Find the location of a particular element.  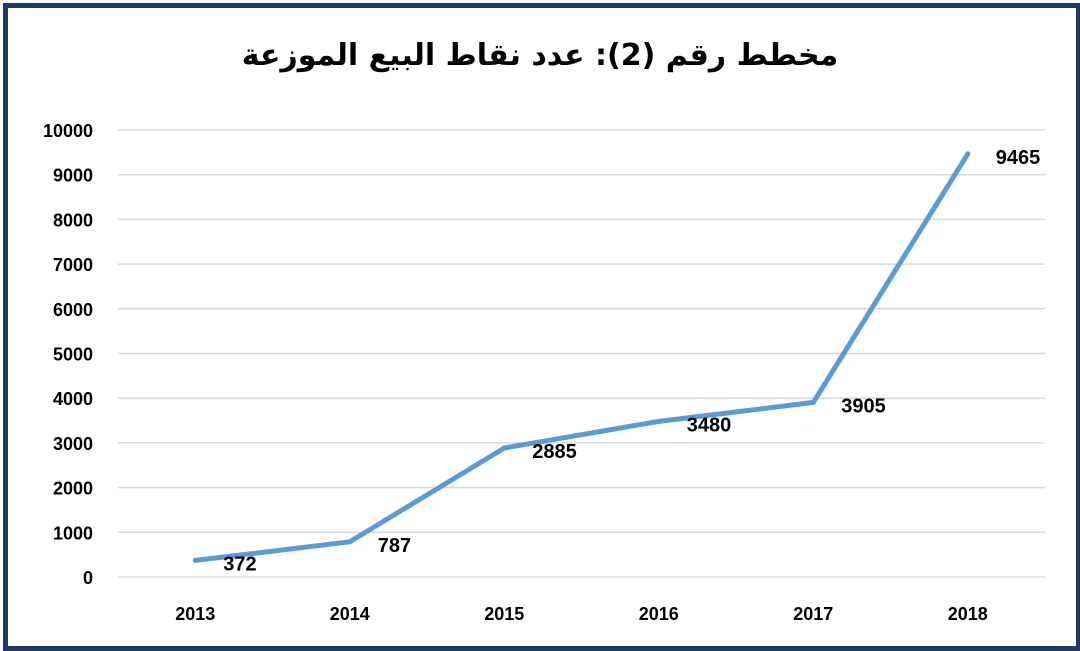

data-label: 9465 is located at coordinates (1018, 158).